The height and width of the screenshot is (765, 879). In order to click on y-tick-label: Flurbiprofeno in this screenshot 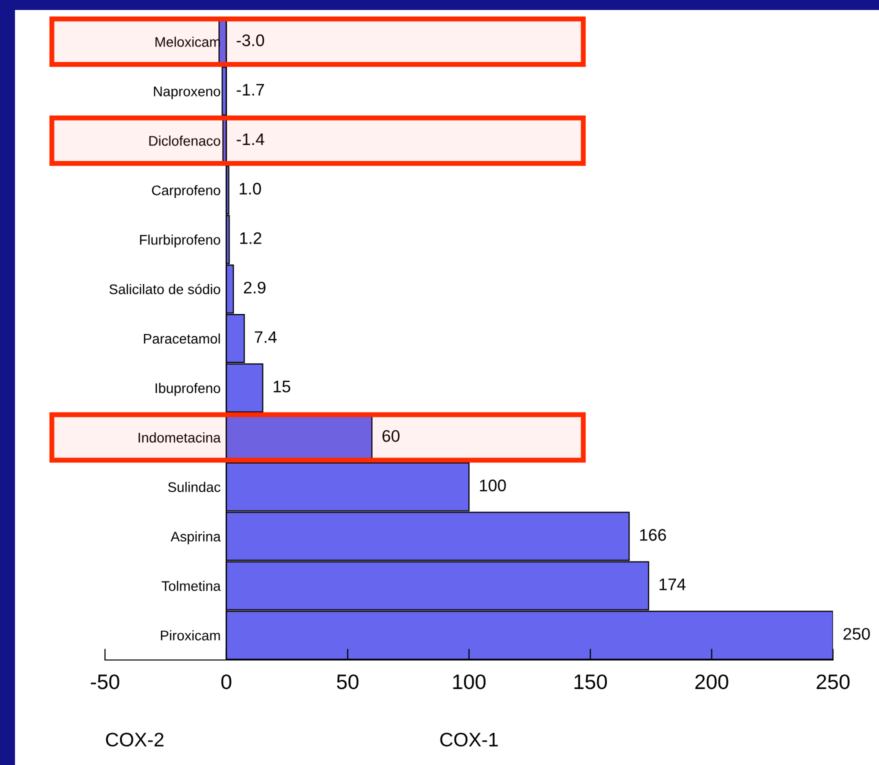, I will do `click(180, 241)`.